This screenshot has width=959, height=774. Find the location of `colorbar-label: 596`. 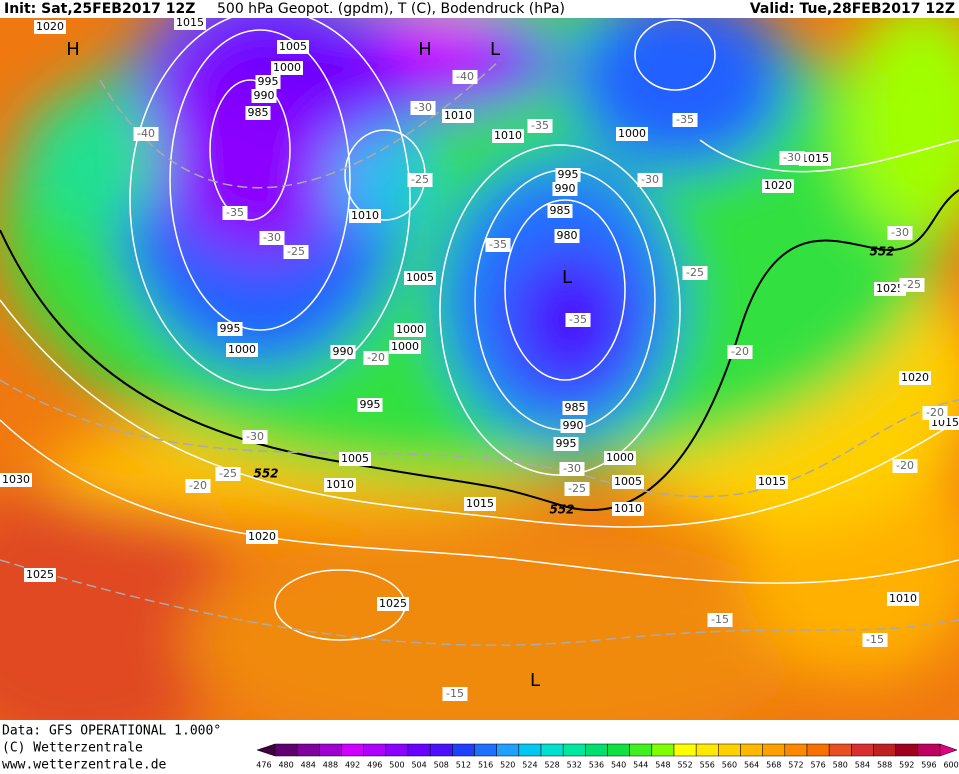

colorbar-label: 596 is located at coordinates (928, 765).